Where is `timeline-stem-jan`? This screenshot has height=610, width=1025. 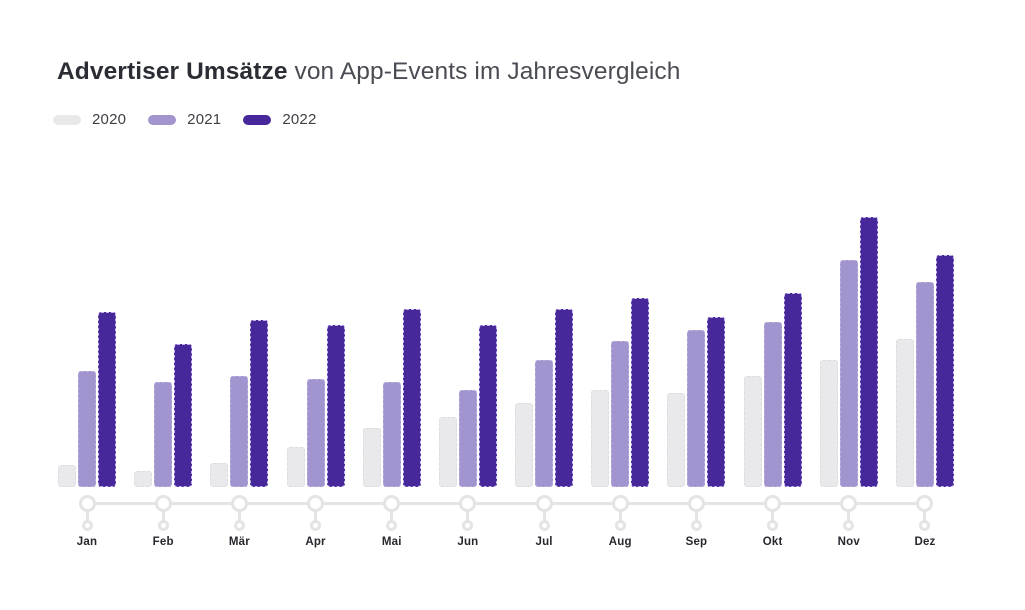
timeline-stem-jan is located at coordinates (87, 514).